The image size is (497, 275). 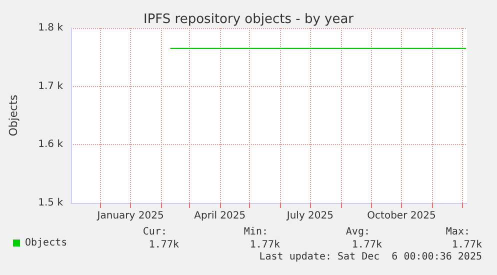 What do you see at coordinates (154, 232) in the screenshot?
I see `text: Cur:` at bounding box center [154, 232].